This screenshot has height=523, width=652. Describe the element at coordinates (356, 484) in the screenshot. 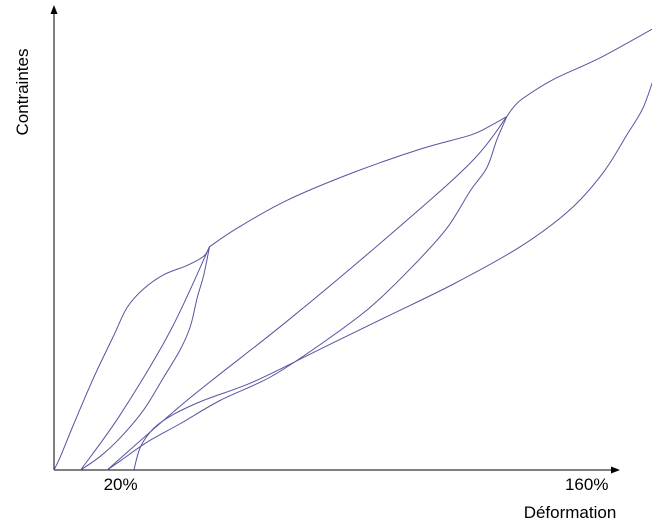

I see `x-tick-labels: 20% 160%` at that location.